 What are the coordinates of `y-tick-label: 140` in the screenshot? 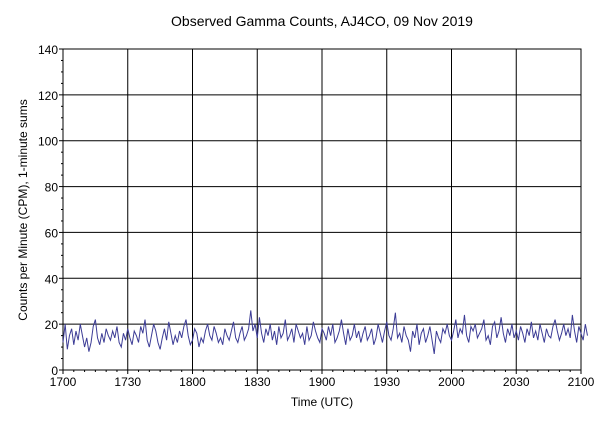 It's located at (48, 50).